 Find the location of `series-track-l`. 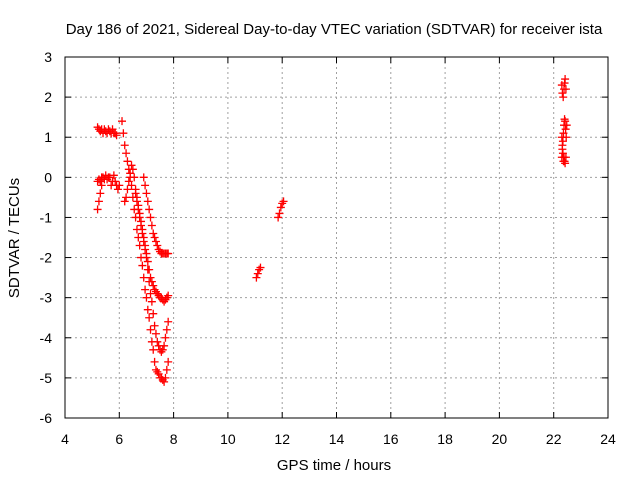

series-track-l is located at coordinates (563, 150).